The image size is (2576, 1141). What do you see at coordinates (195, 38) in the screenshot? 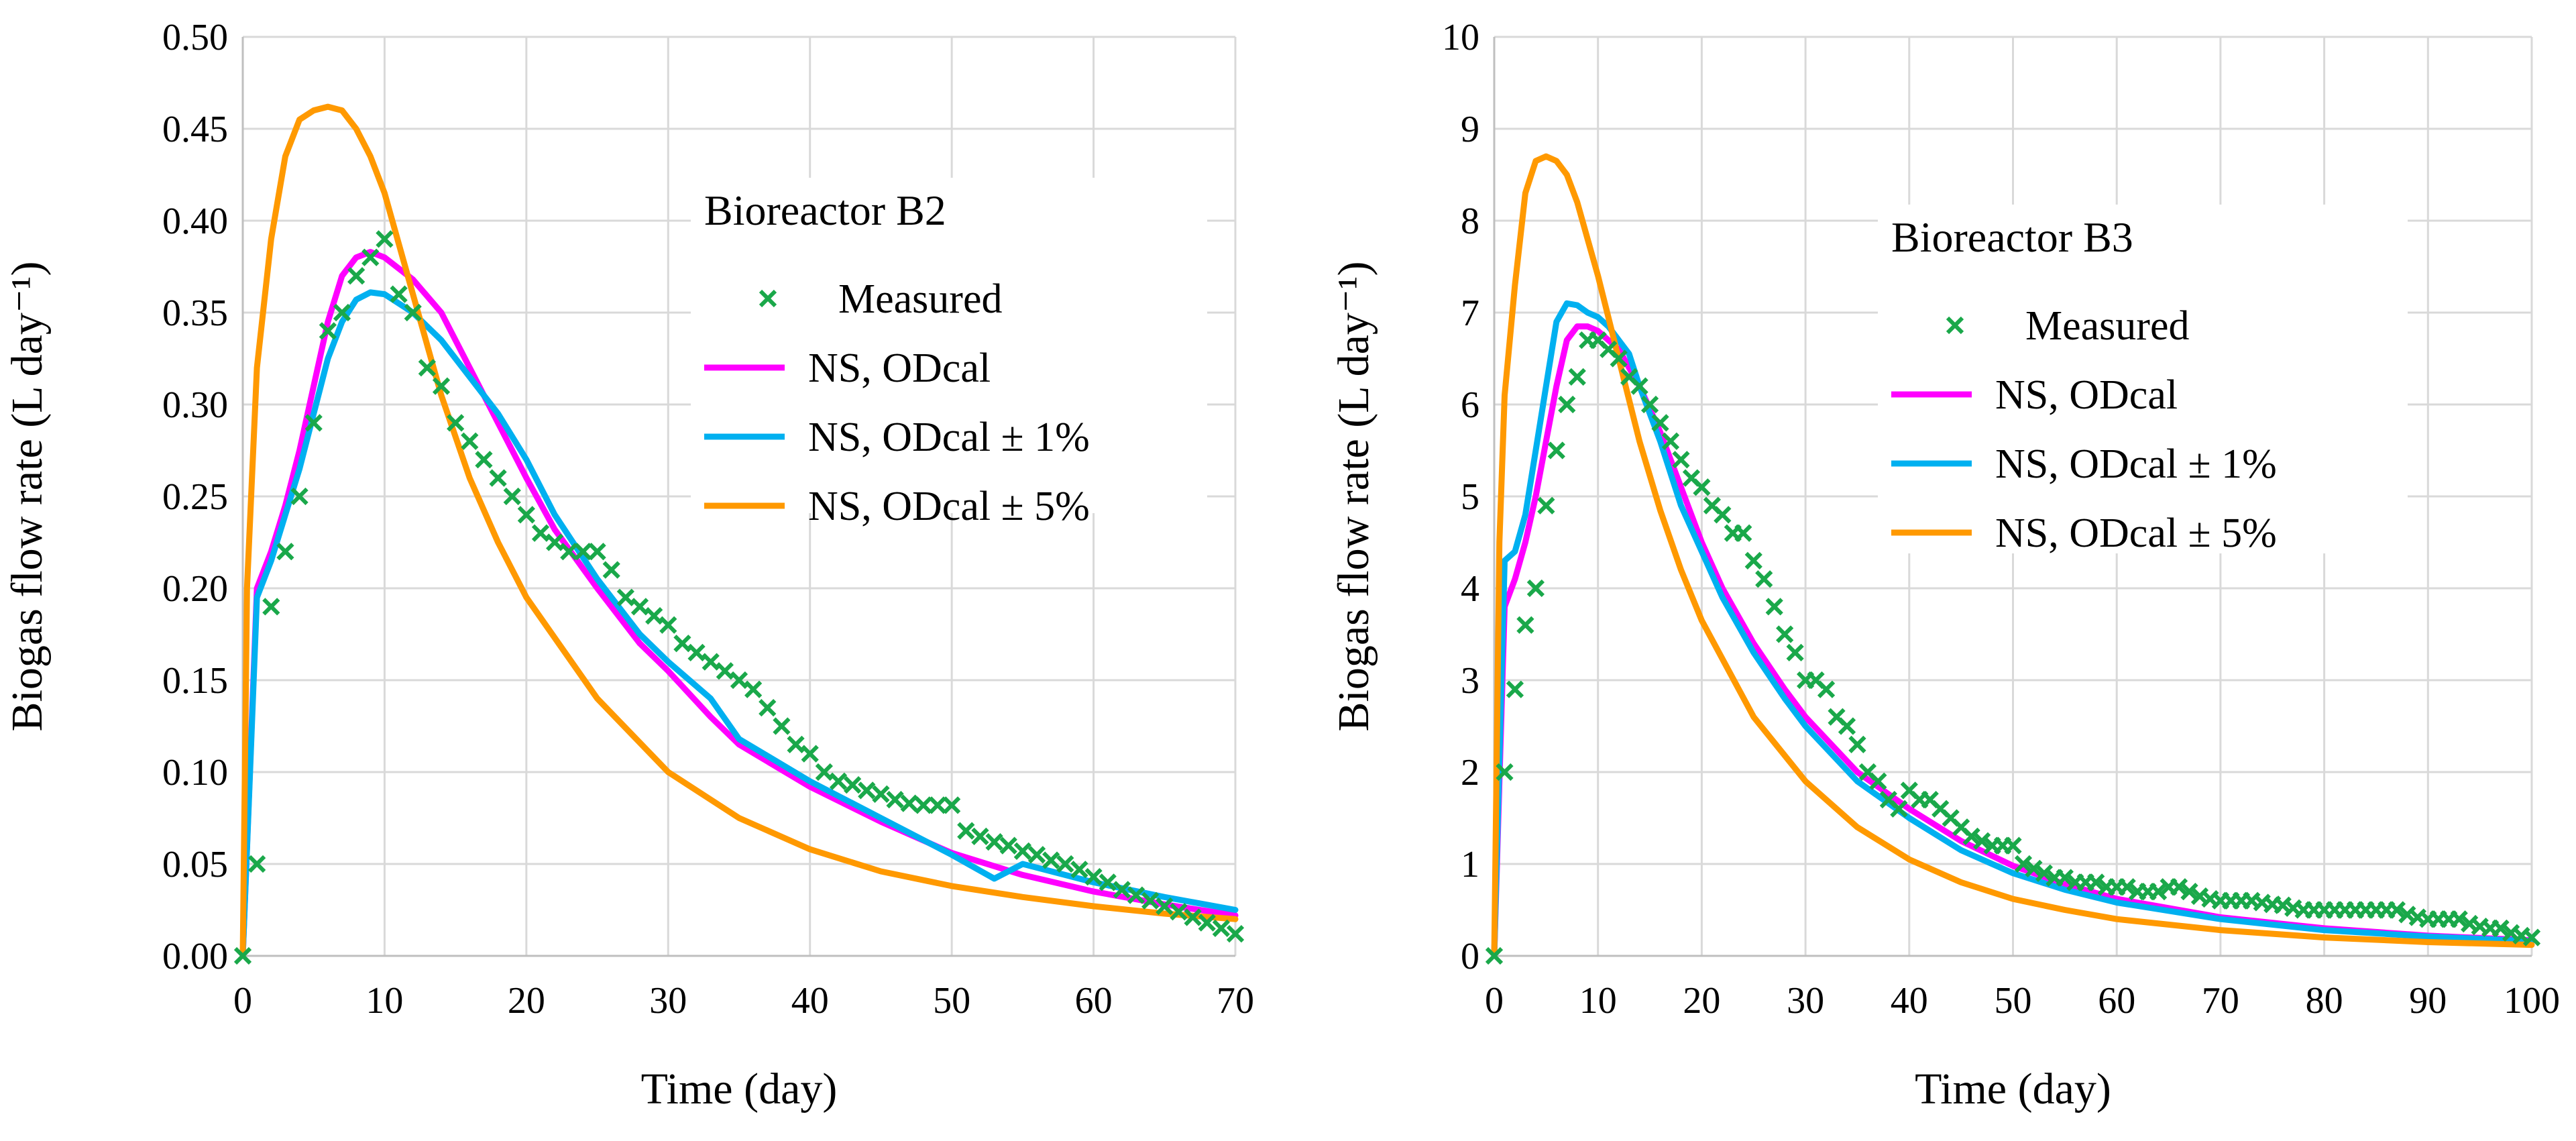
I see `y-tick-label: 0.50` at bounding box center [195, 38].